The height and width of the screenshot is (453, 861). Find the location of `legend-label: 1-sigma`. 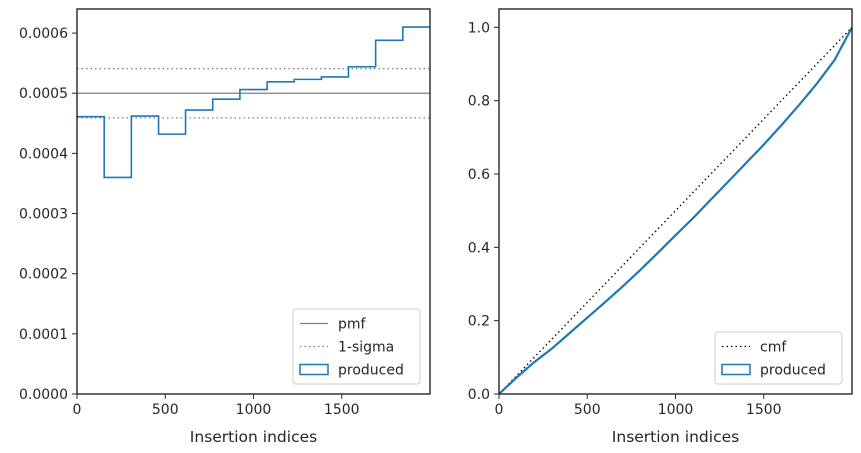

legend-label: 1-sigma is located at coordinates (366, 348).